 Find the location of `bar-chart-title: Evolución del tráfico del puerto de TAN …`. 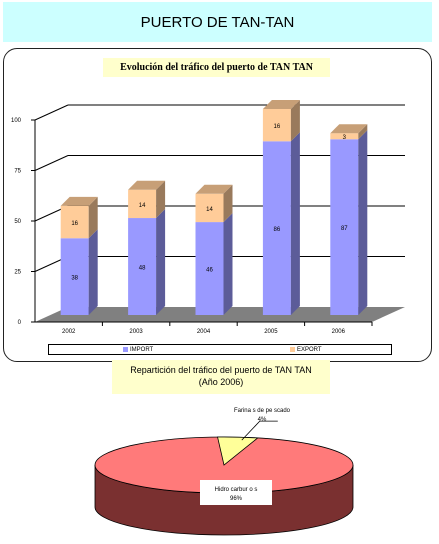

bar-chart-title: Evolución del tráfico del puerto de TAN … is located at coordinates (216, 67).